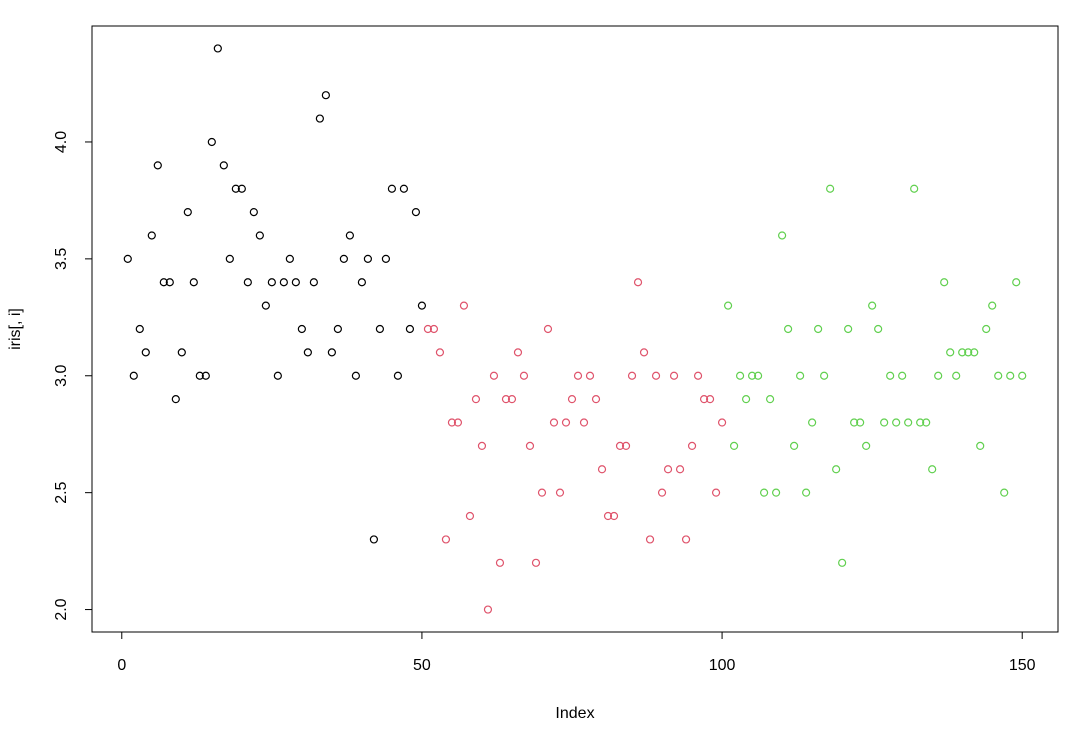  Describe the element at coordinates (121, 665) in the screenshot. I see `x-tick-label: 0` at that location.